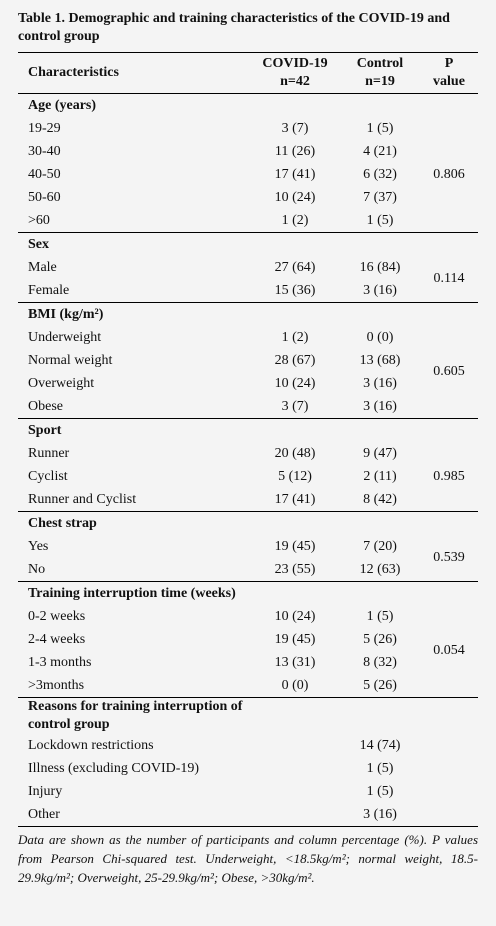 The height and width of the screenshot is (926, 496). I want to click on control-cell: 0 (0), so click(380, 337).